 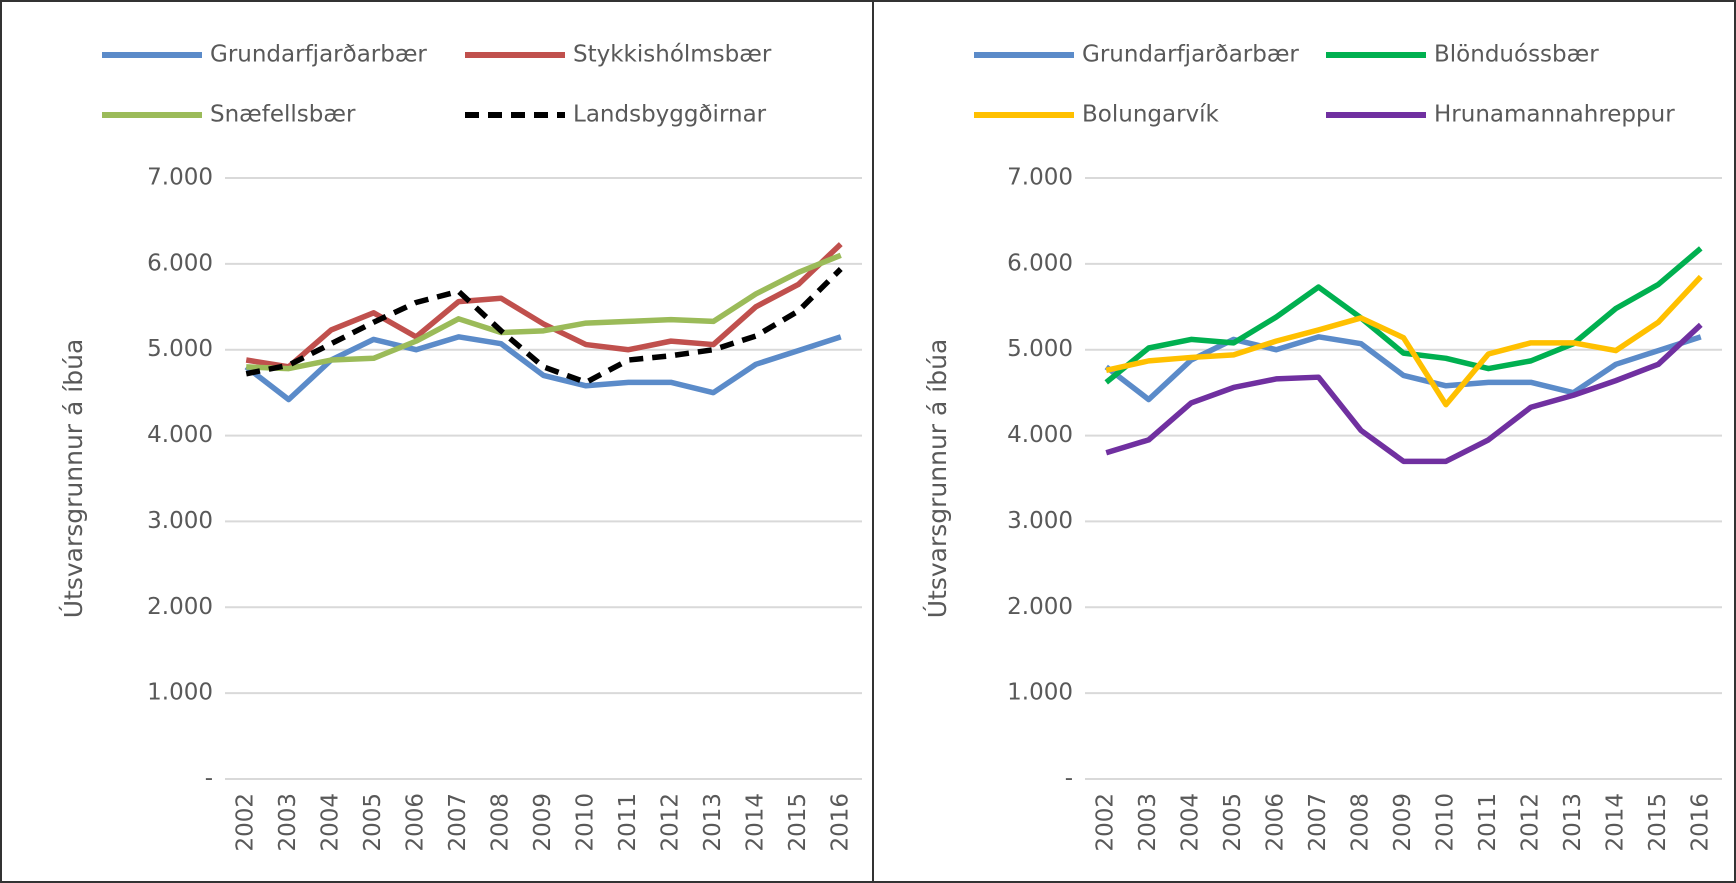 What do you see at coordinates (670, 115) in the screenshot?
I see `legend-label: Landsbyggðirnar` at bounding box center [670, 115].